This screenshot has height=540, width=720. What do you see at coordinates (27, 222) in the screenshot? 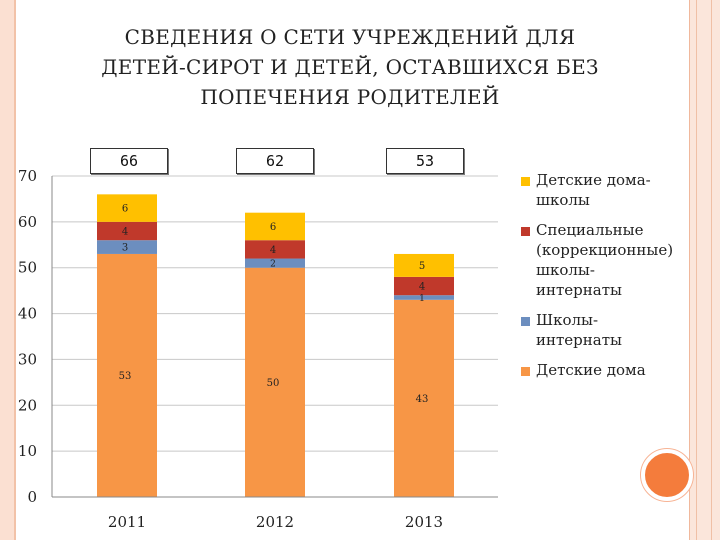
I see `y-tick-label: 60` at bounding box center [27, 222].